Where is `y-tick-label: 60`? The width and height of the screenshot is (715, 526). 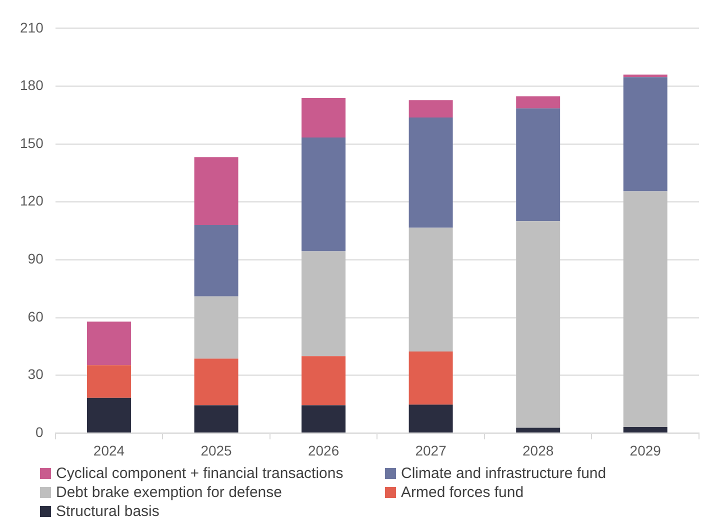
y-tick-label: 60 is located at coordinates (36, 316).